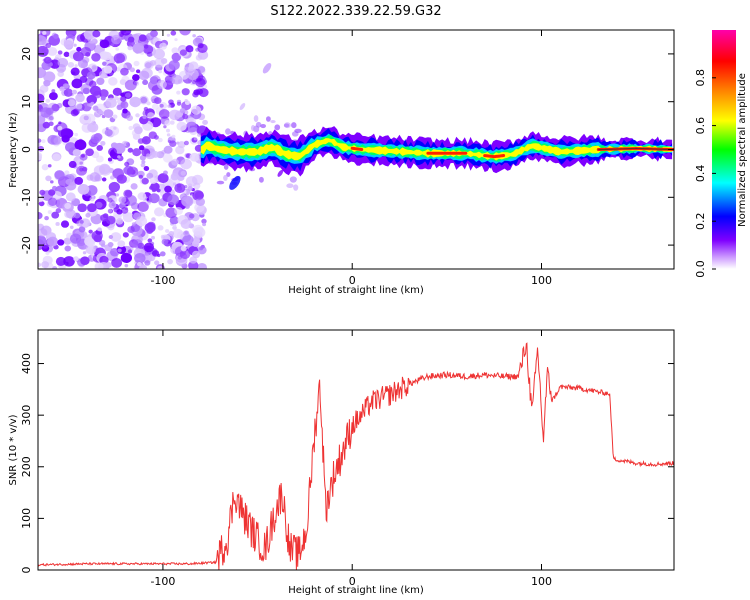  Describe the element at coordinates (356, 290) in the screenshot. I see `spectrogram-x-axis-label: Height of straight line (km)` at that location.